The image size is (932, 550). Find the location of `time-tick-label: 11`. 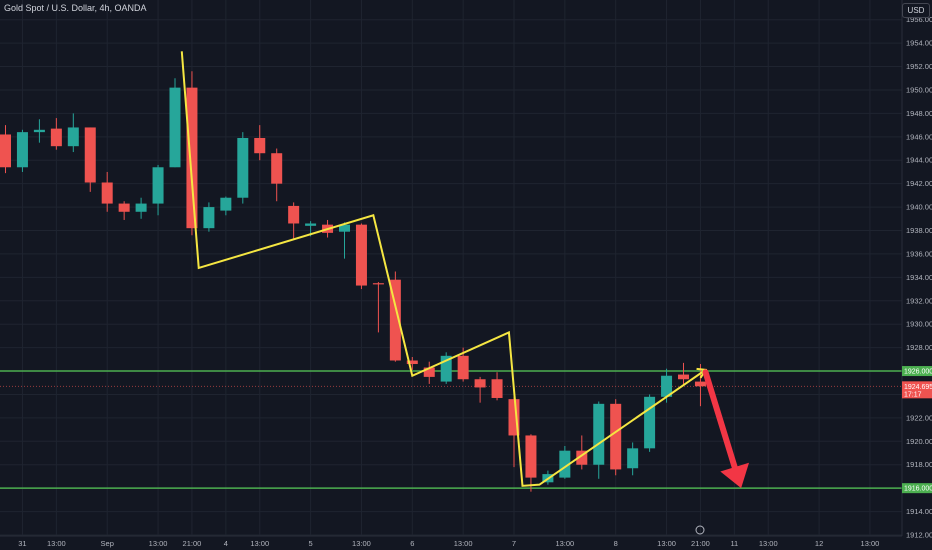

time-tick-label: 11 is located at coordinates (734, 543).